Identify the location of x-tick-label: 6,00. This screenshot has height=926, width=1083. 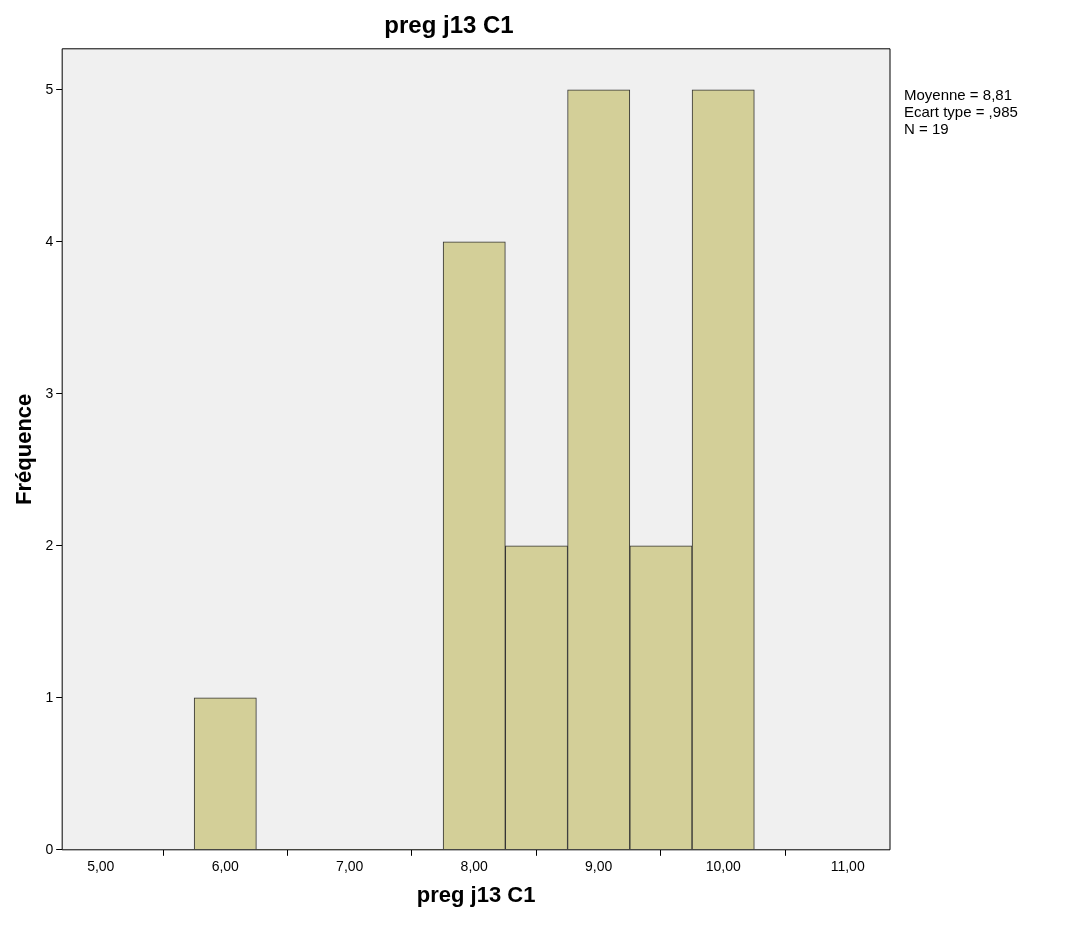
(225, 866).